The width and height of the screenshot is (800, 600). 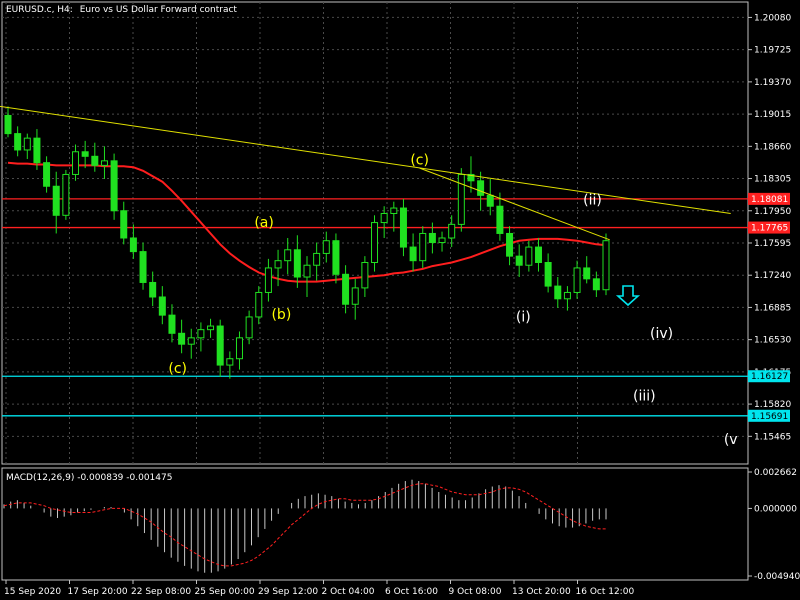 I want to click on macd-signal, so click(x=304, y=525).